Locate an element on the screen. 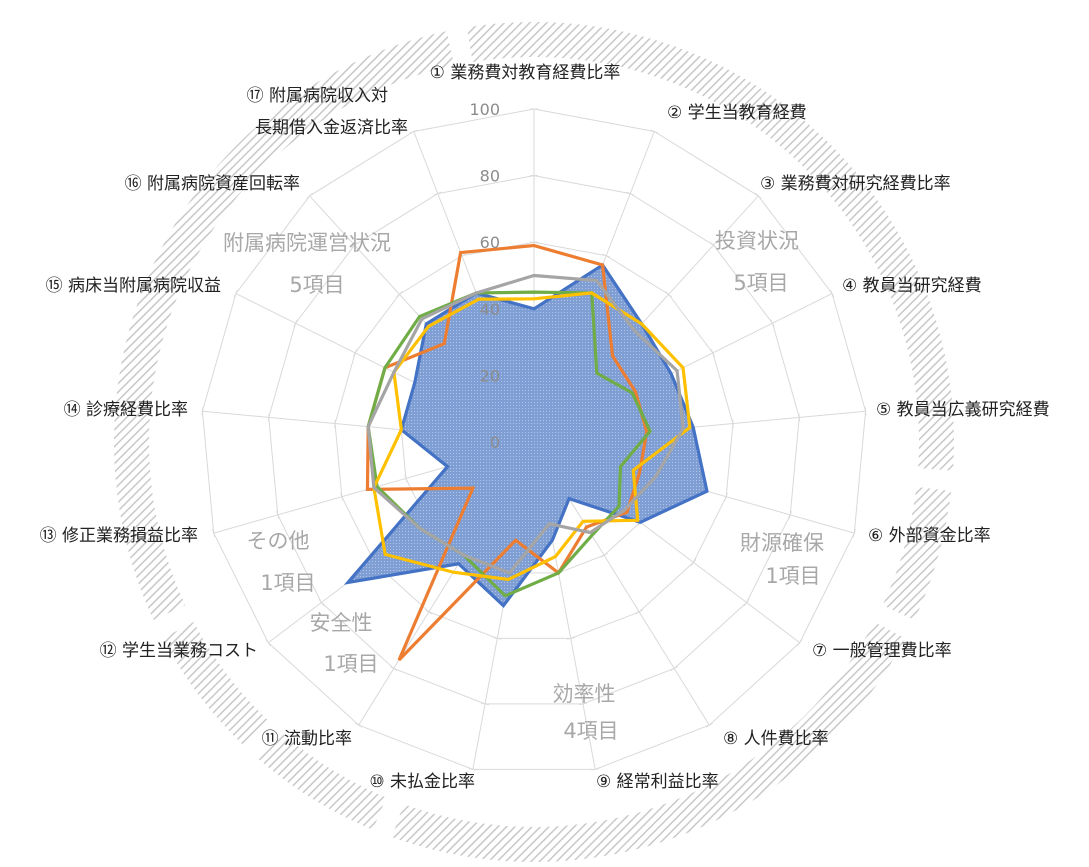 The width and height of the screenshot is (1089, 867). series-2-line is located at coordinates (507, 452).